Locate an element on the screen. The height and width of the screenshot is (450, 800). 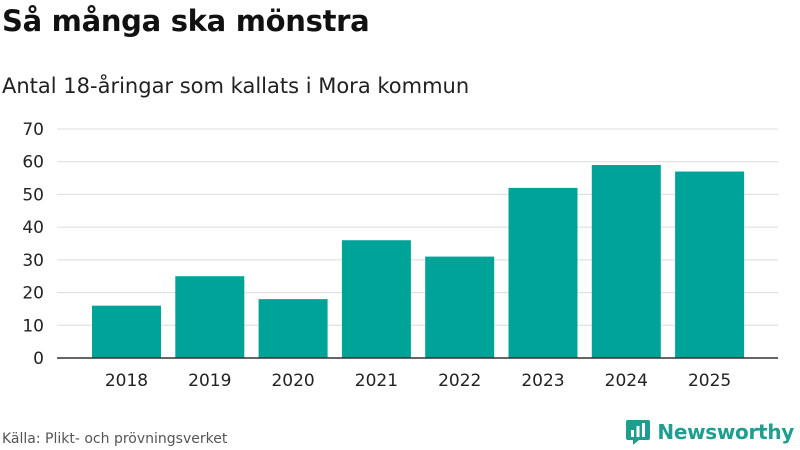
bar-2020 is located at coordinates (293, 328).